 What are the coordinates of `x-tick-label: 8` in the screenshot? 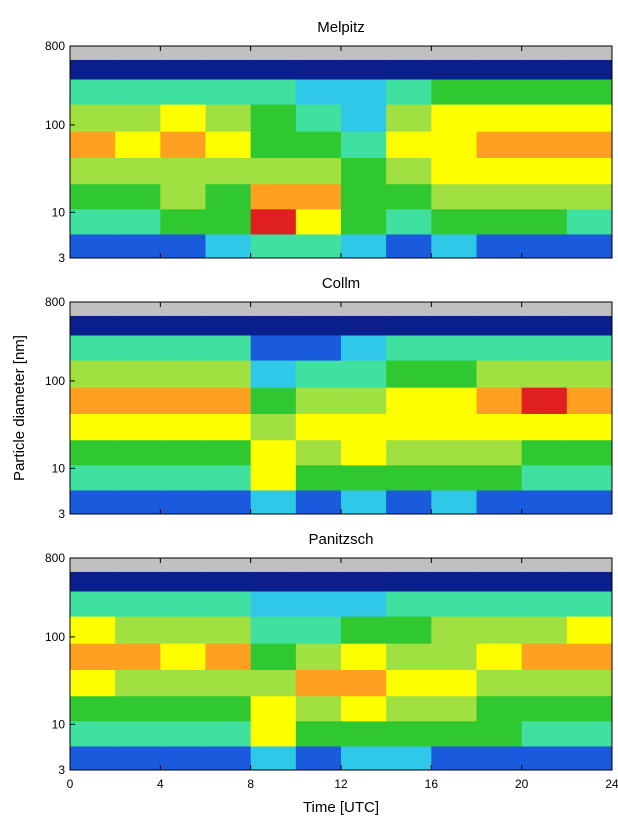 It's located at (250, 784).